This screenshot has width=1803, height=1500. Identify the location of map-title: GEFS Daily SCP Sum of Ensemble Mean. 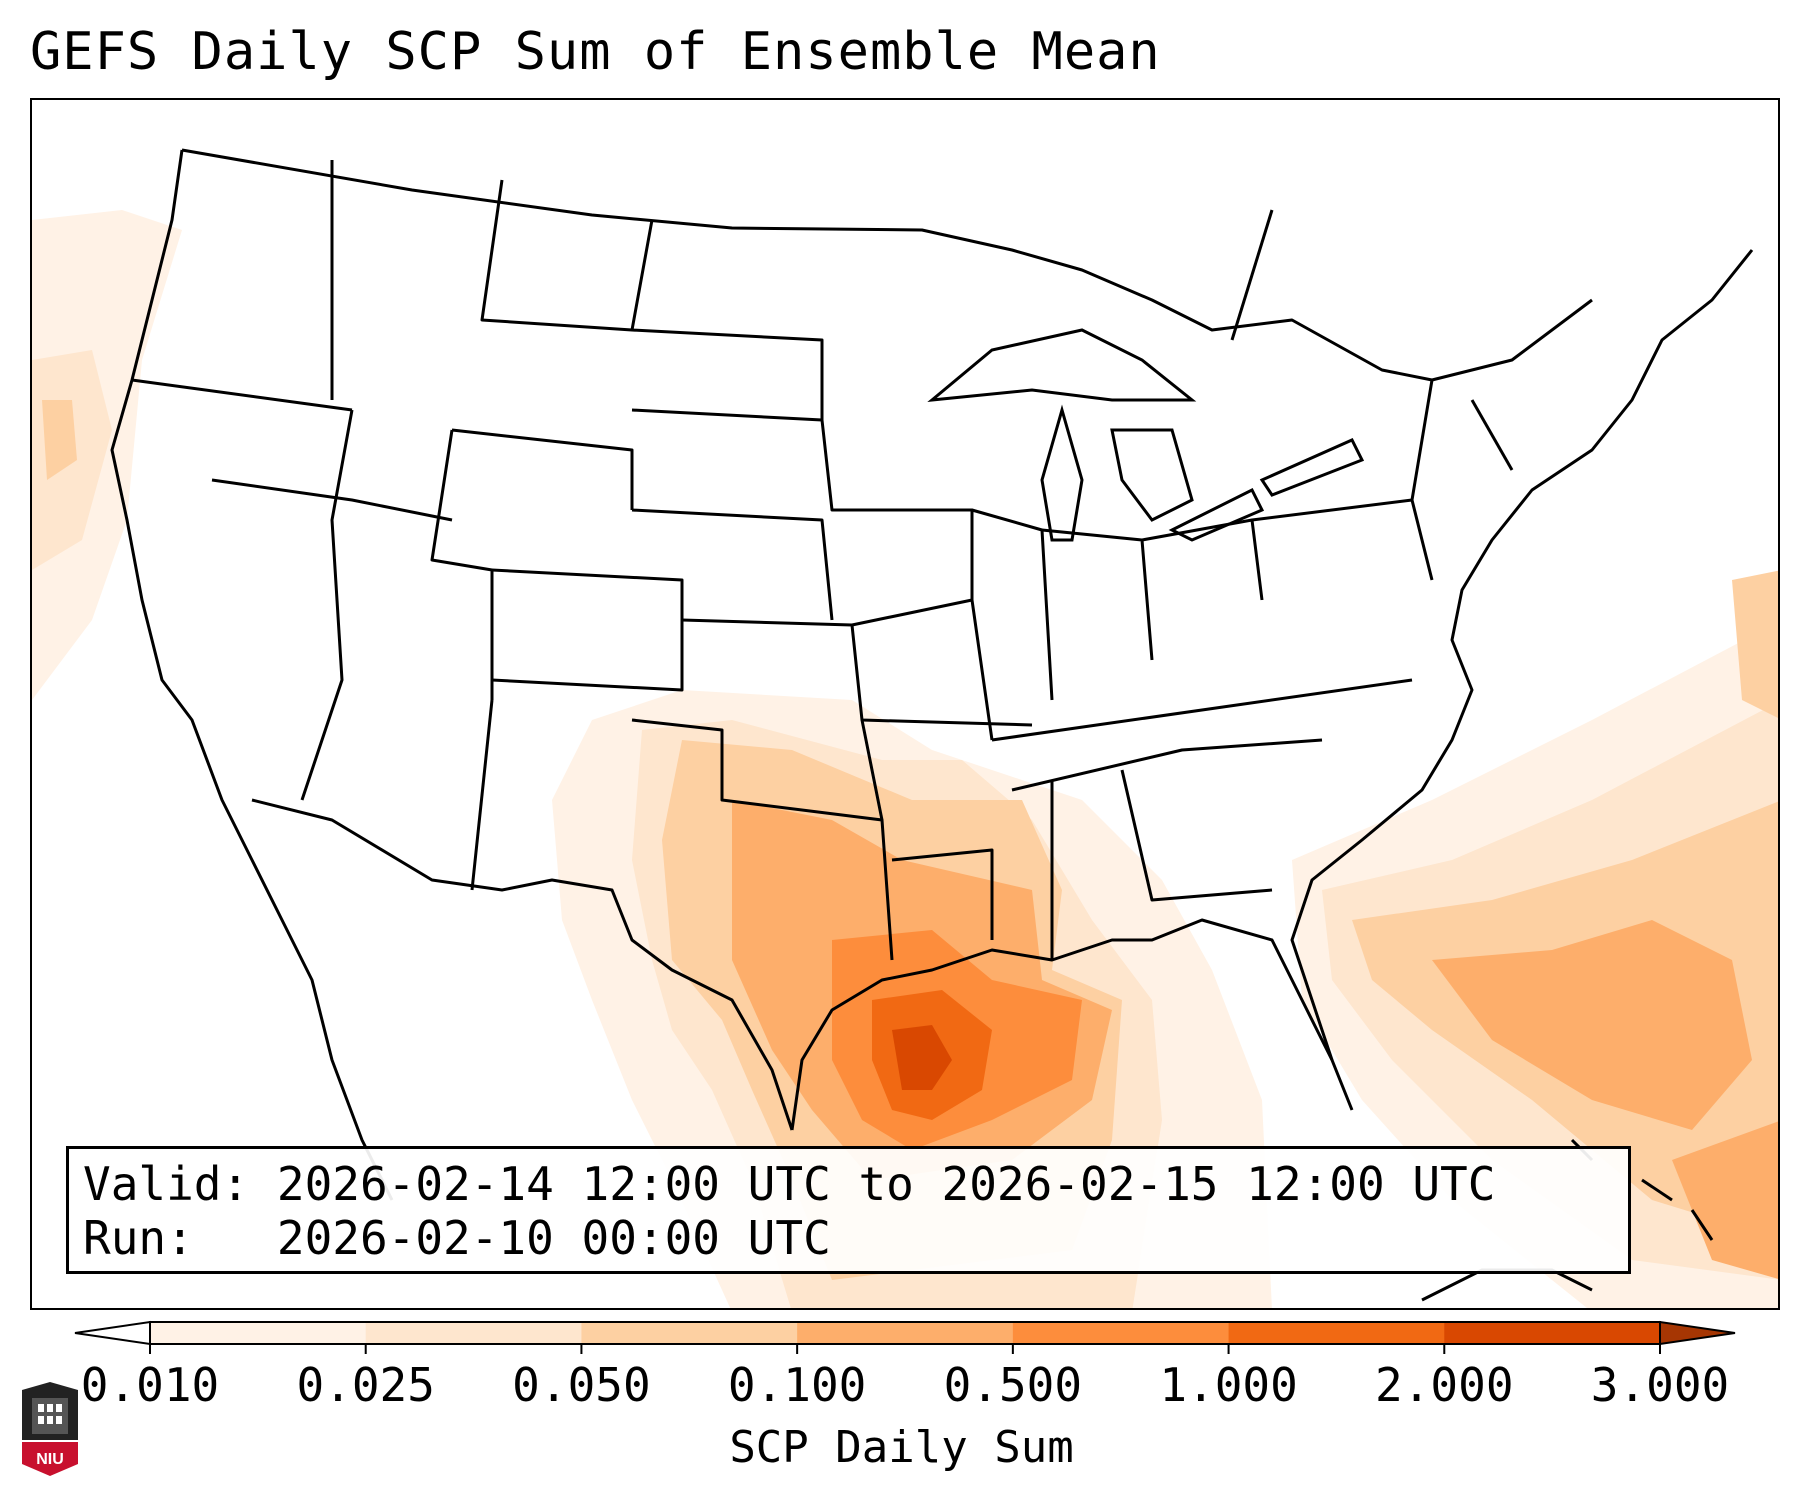
(595, 52).